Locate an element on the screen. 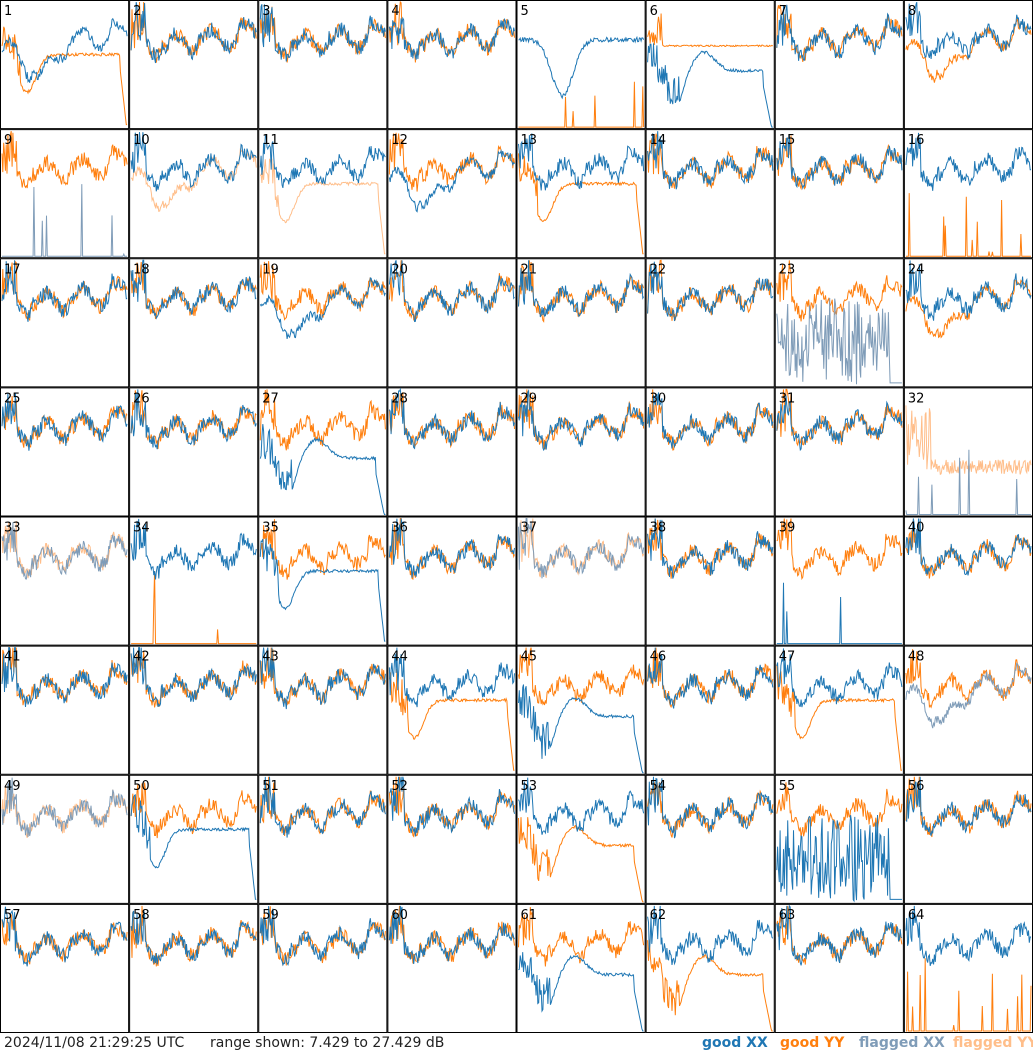  tile-47: 47 is located at coordinates (839, 710).